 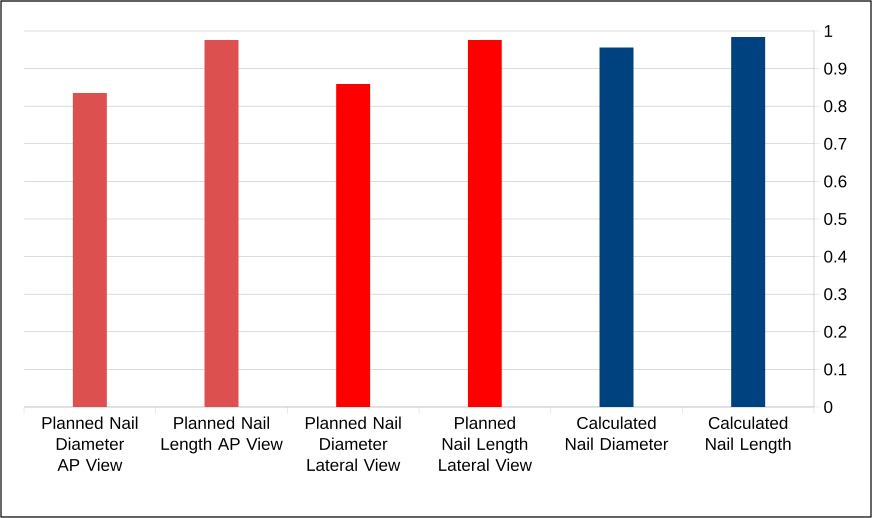 I want to click on x-tick-label: Calculated Nail Diameter, so click(x=617, y=433).